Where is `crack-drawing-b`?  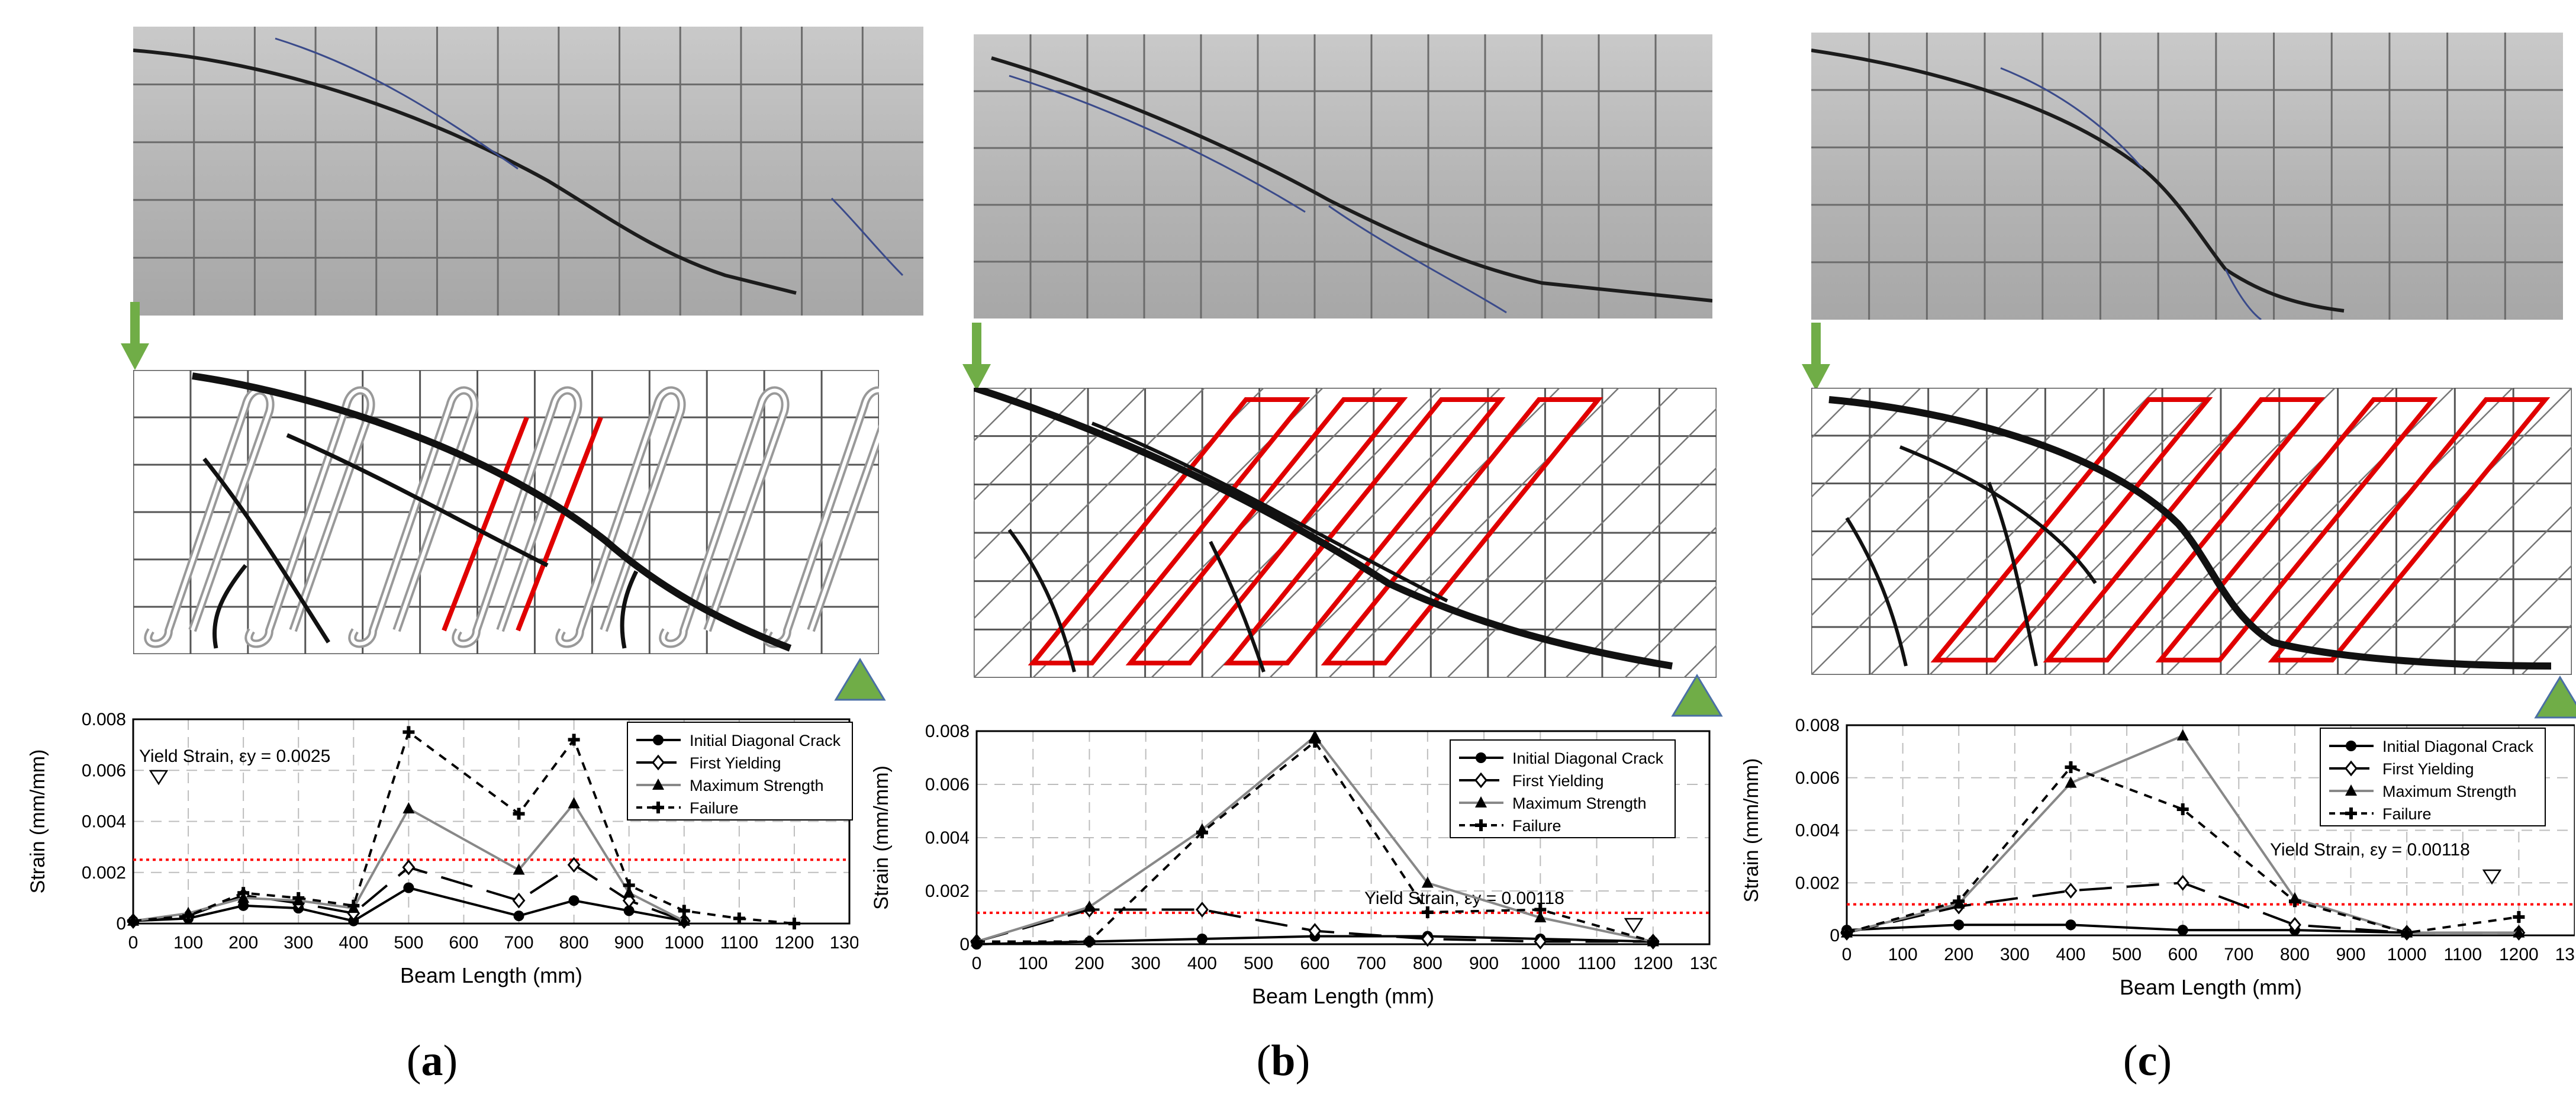 crack-drawing-b is located at coordinates (1346, 533).